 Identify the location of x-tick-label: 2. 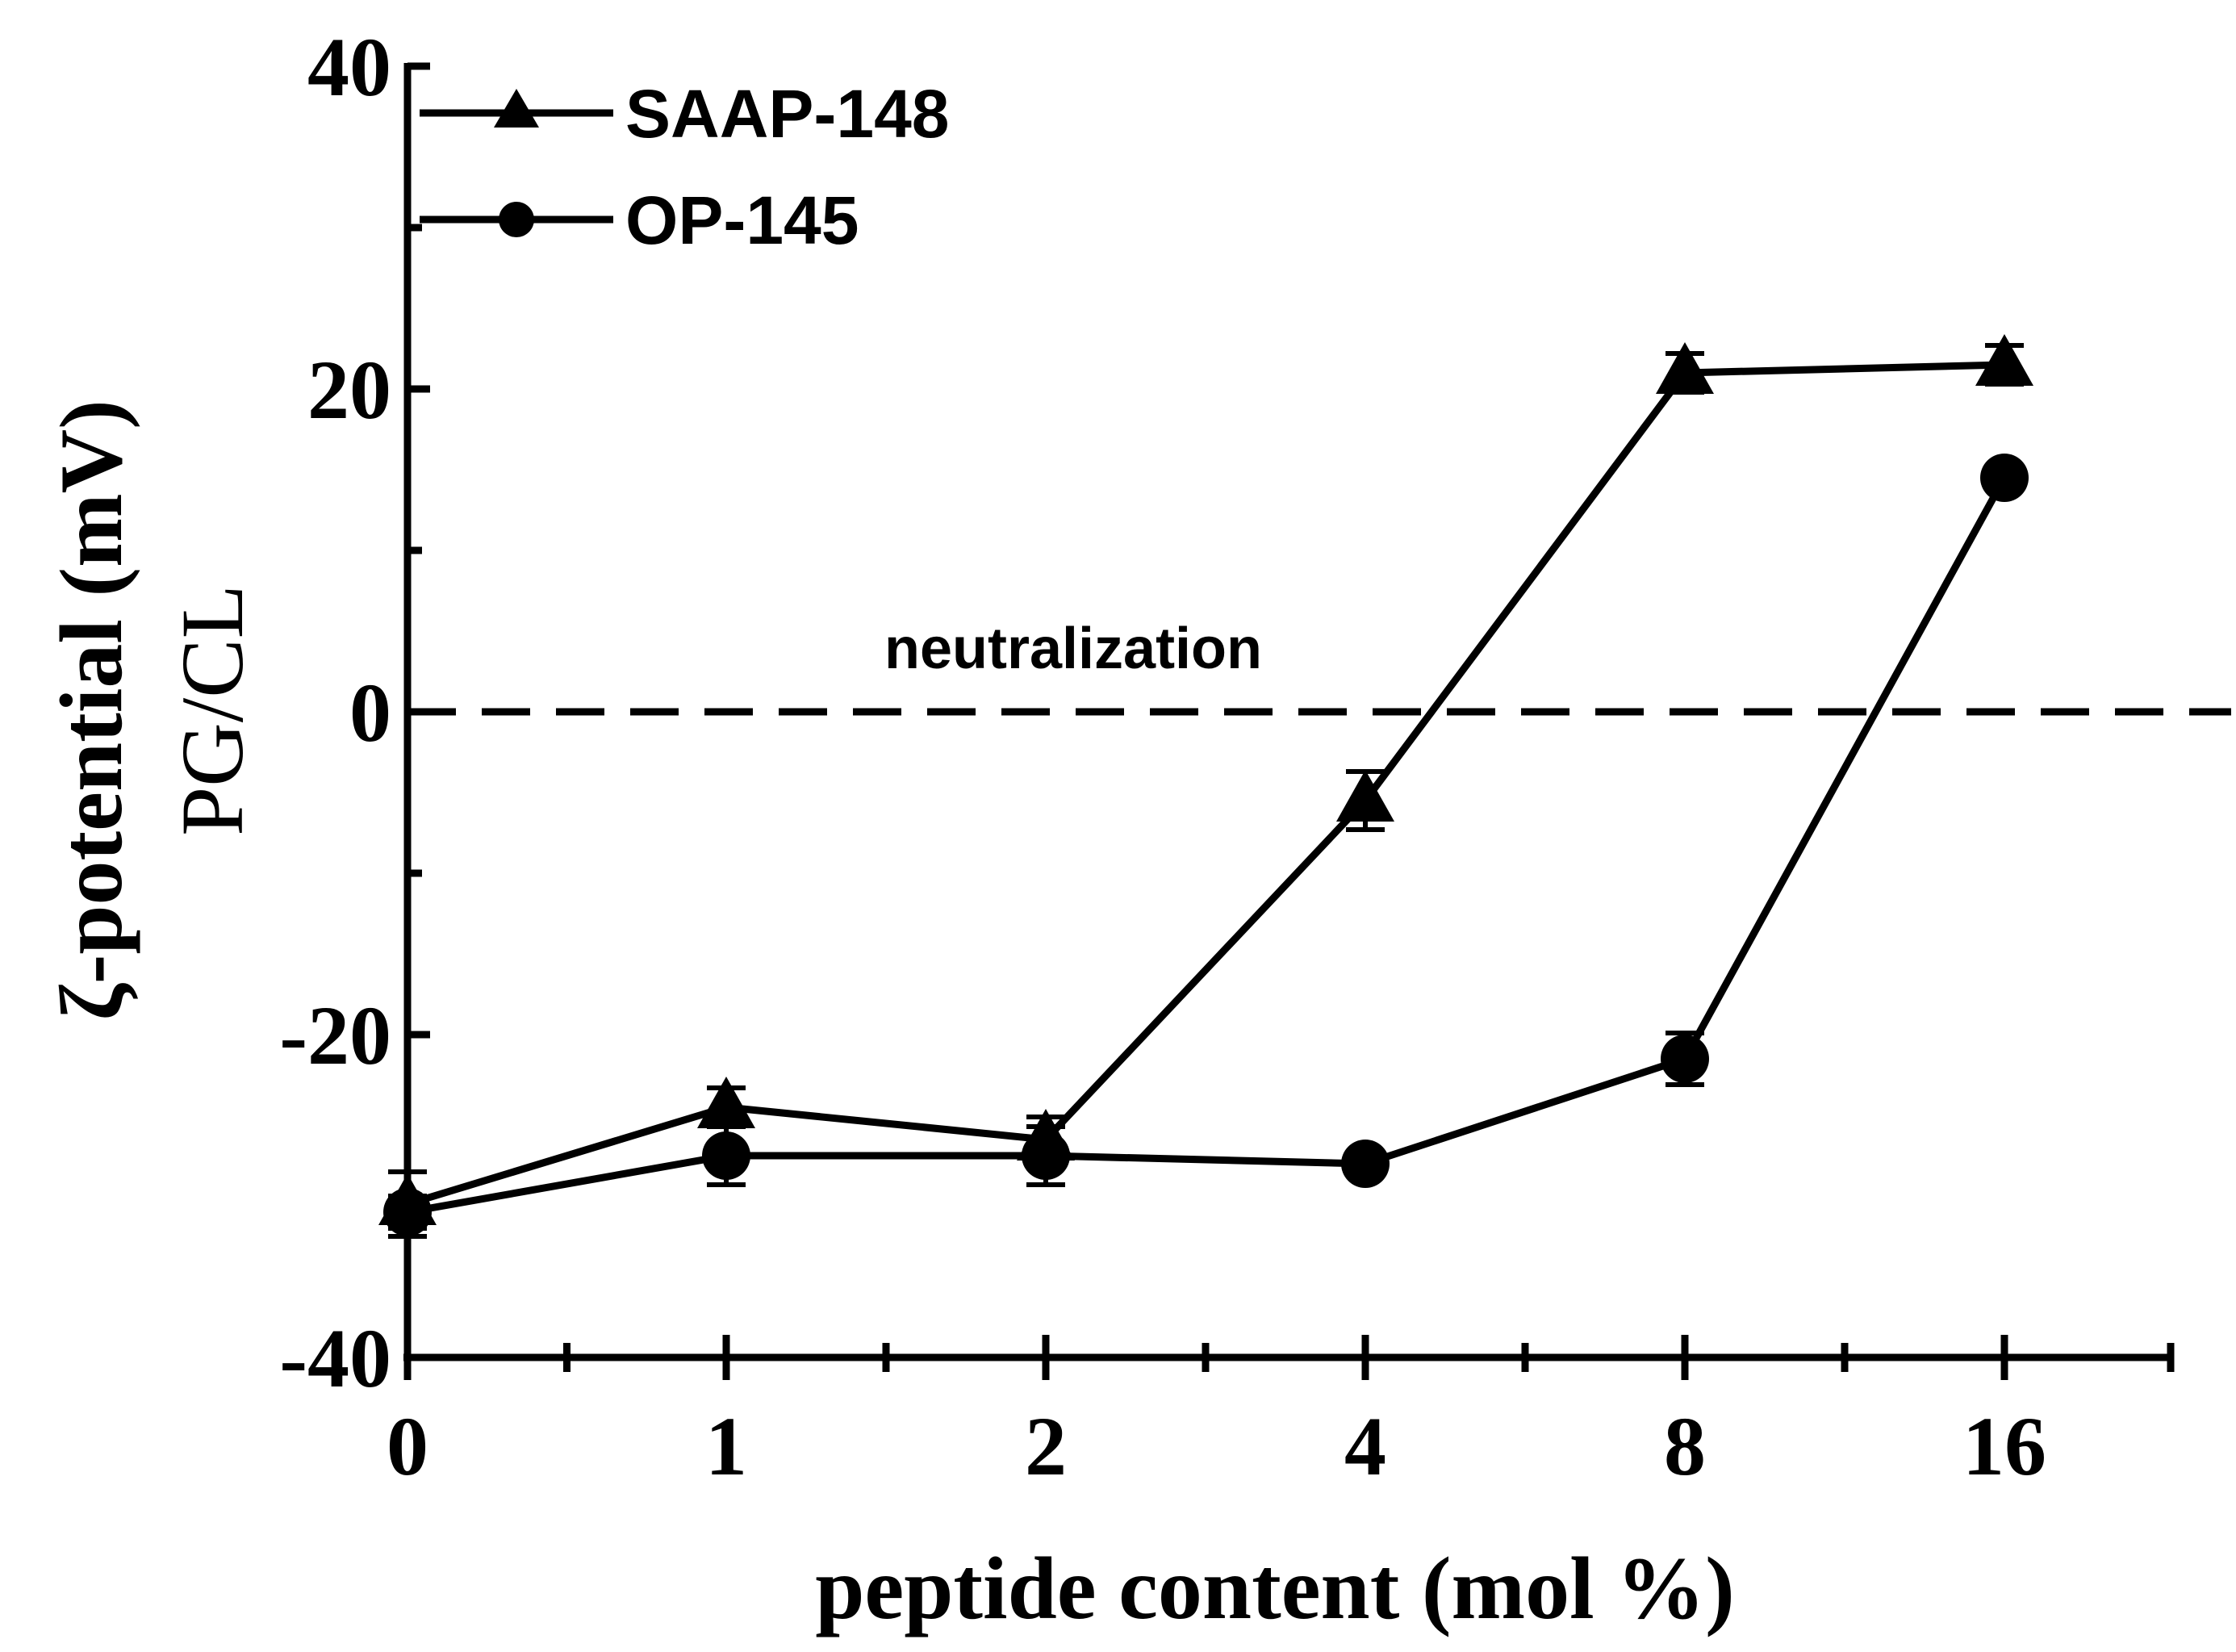
(1046, 1446).